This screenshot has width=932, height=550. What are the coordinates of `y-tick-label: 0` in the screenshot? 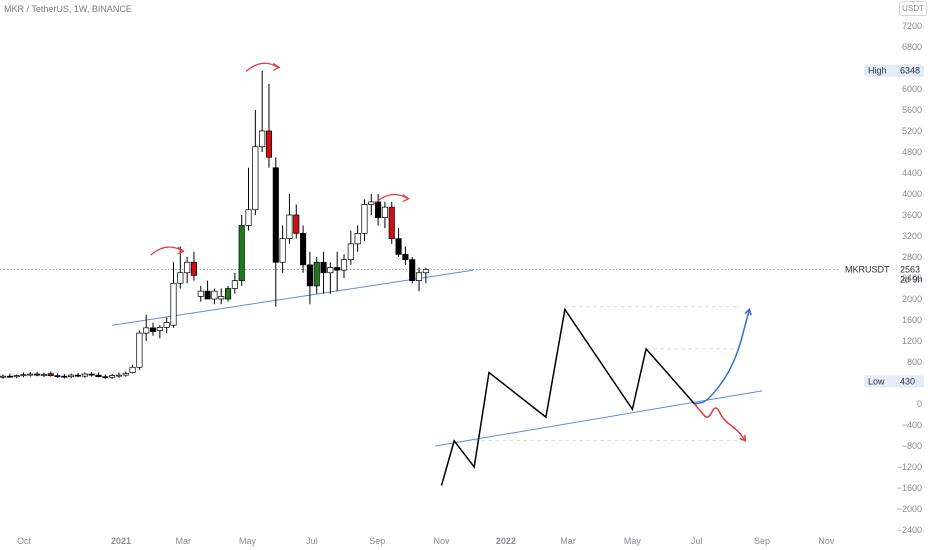 It's located at (919, 404).